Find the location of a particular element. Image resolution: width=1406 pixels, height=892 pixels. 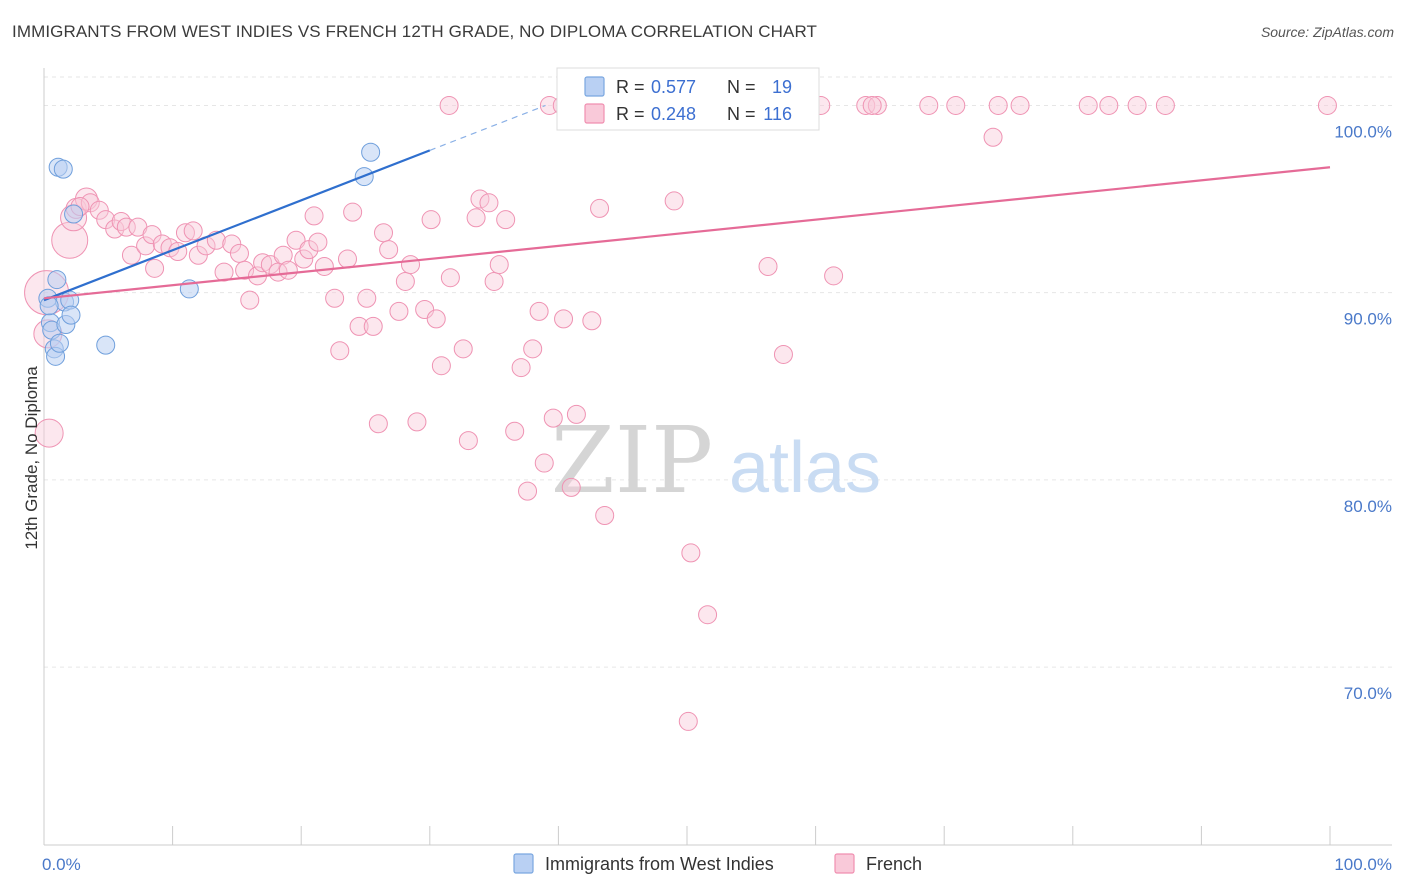

watermark-zip: ZIP is located at coordinates (632, 460).